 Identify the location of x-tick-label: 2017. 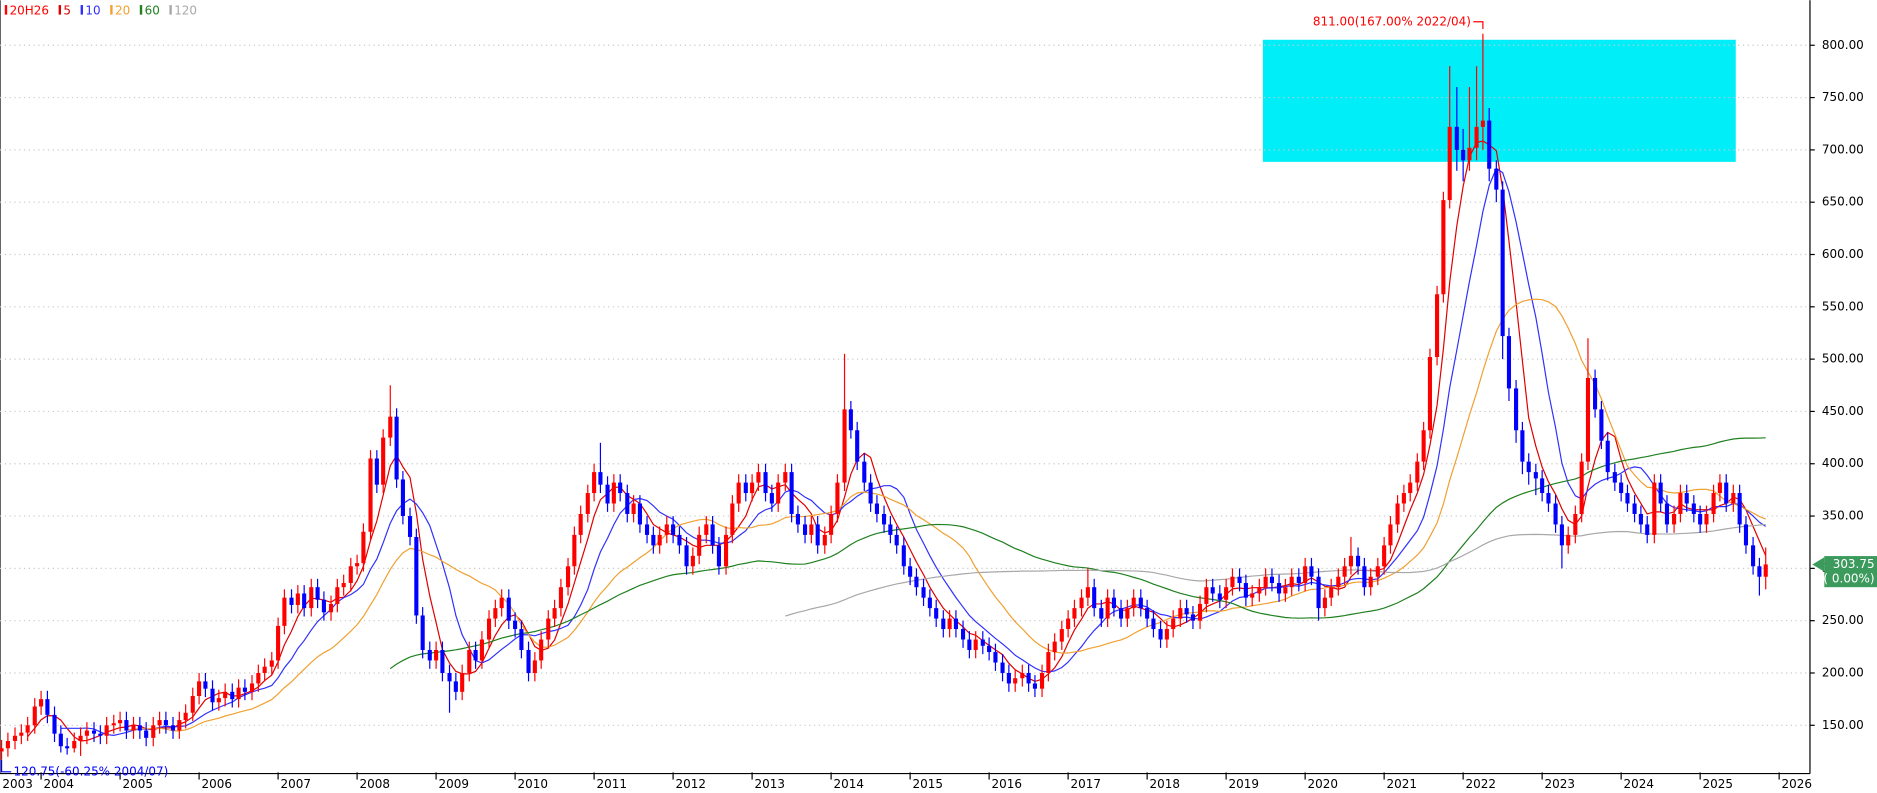
(1086, 784).